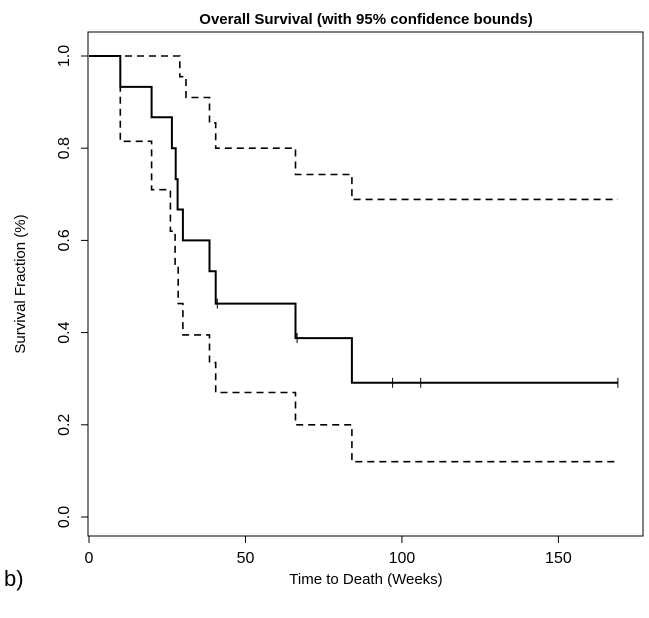  Describe the element at coordinates (14, 578) in the screenshot. I see `panel-label: b)` at that location.